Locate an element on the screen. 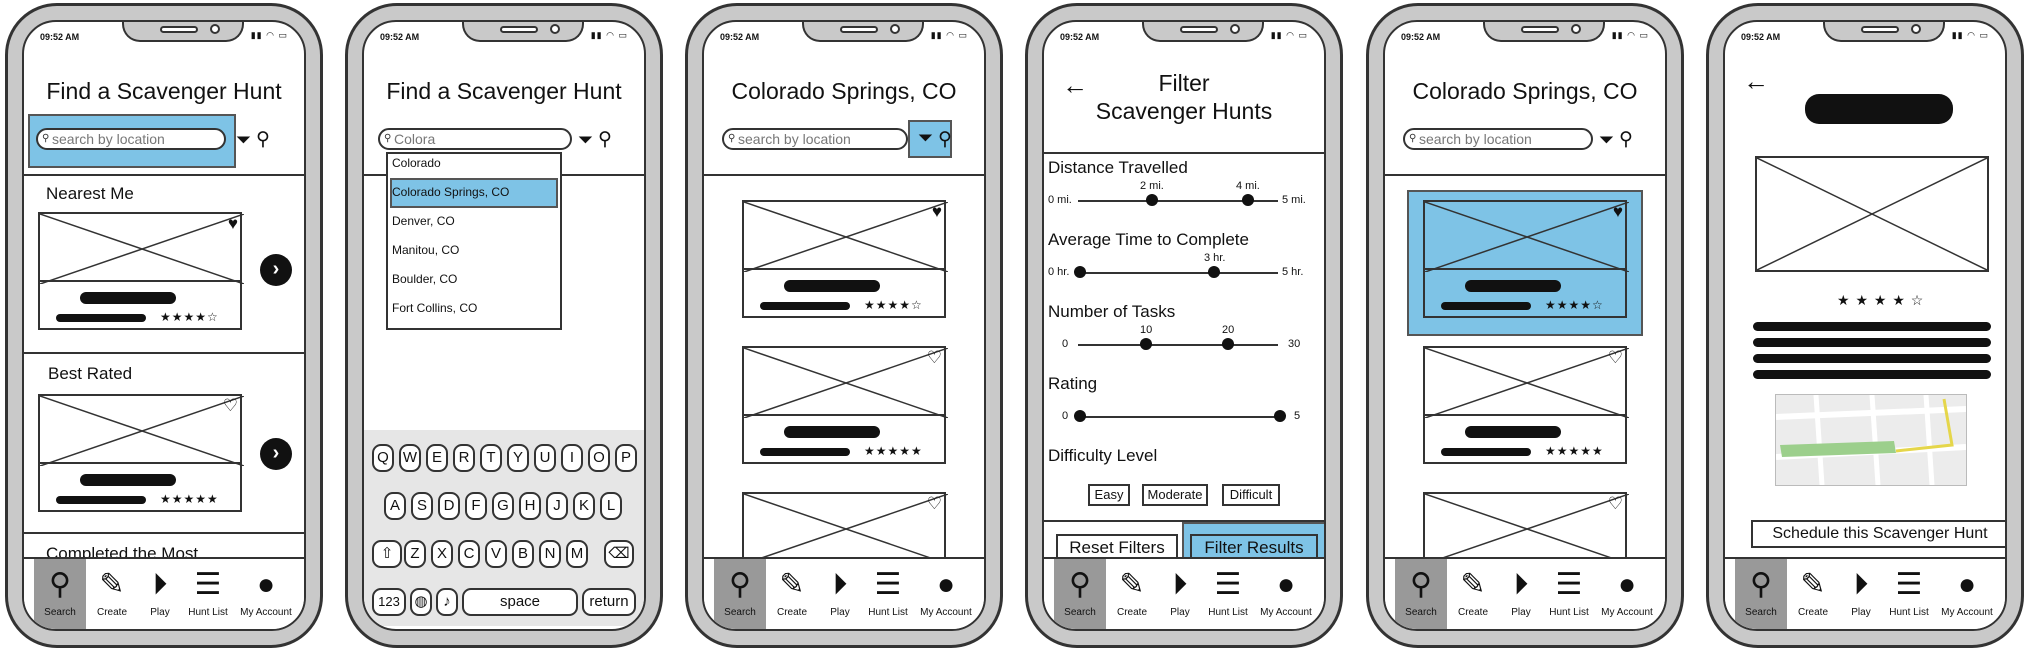 This screenshot has height=654, width=2029. suggestion-item: Fort Collins, CO is located at coordinates (435, 308).